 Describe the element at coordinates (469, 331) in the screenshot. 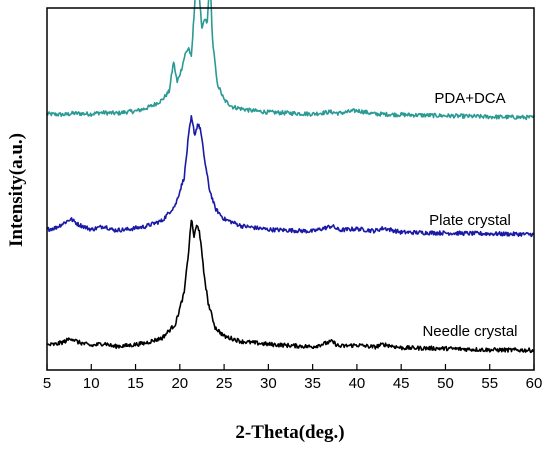

I see `series-label-2: Needle crystal` at that location.